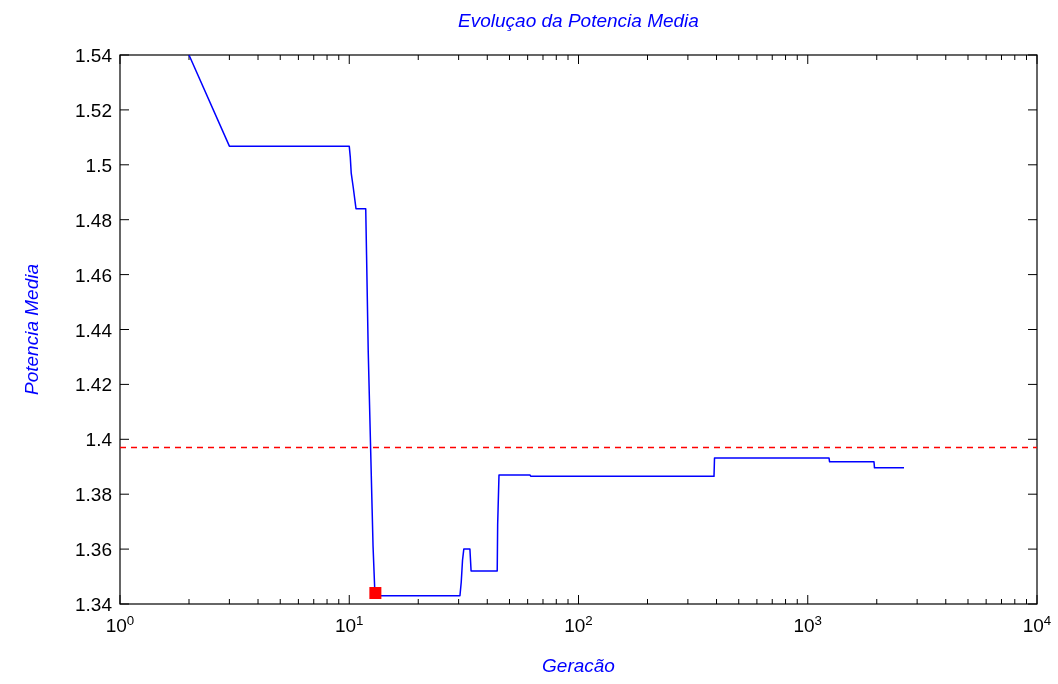 The image size is (1058, 684). Describe the element at coordinates (120, 624) in the screenshot. I see `x-tick-label: 10$^{0}$` at that location.